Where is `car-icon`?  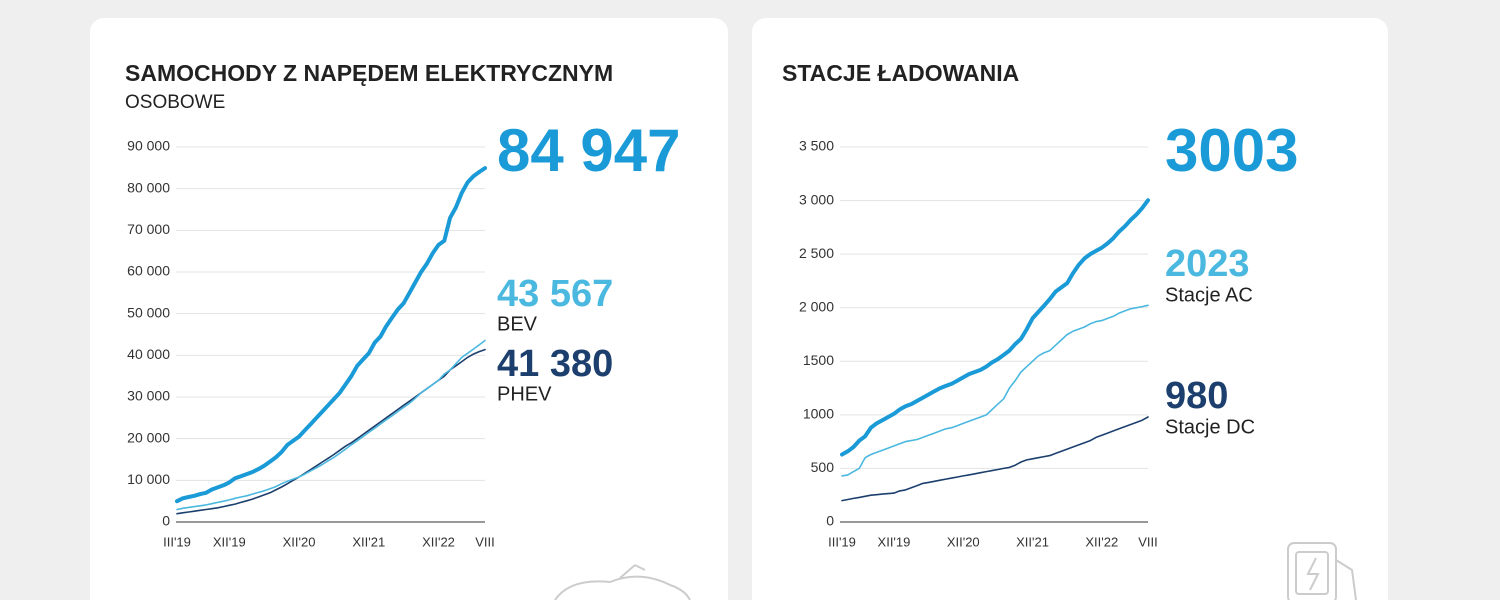 car-icon is located at coordinates (622, 582).